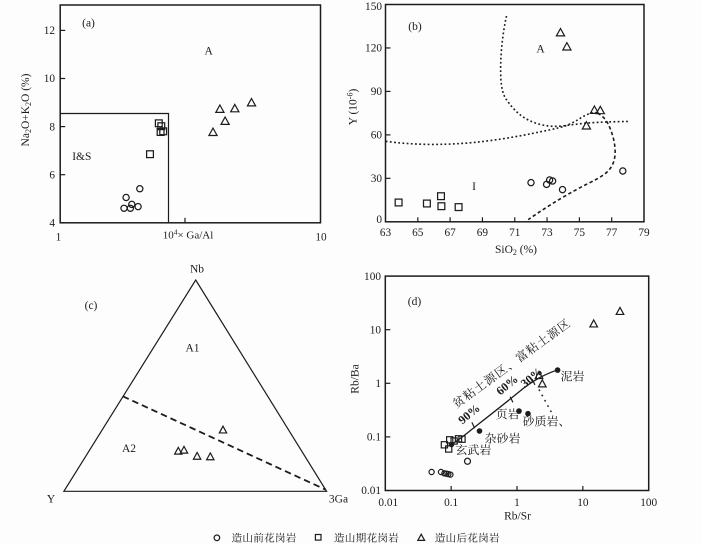 The image size is (701, 545). Describe the element at coordinates (644, 233) in the screenshot. I see `svg-text: 79` at that location.